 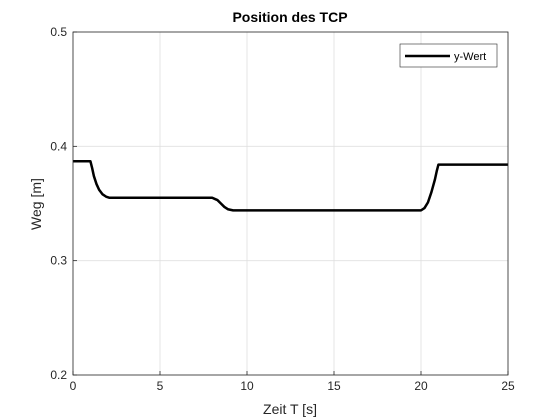 What do you see at coordinates (448, 55) in the screenshot?
I see `legend: y-Wert` at bounding box center [448, 55].